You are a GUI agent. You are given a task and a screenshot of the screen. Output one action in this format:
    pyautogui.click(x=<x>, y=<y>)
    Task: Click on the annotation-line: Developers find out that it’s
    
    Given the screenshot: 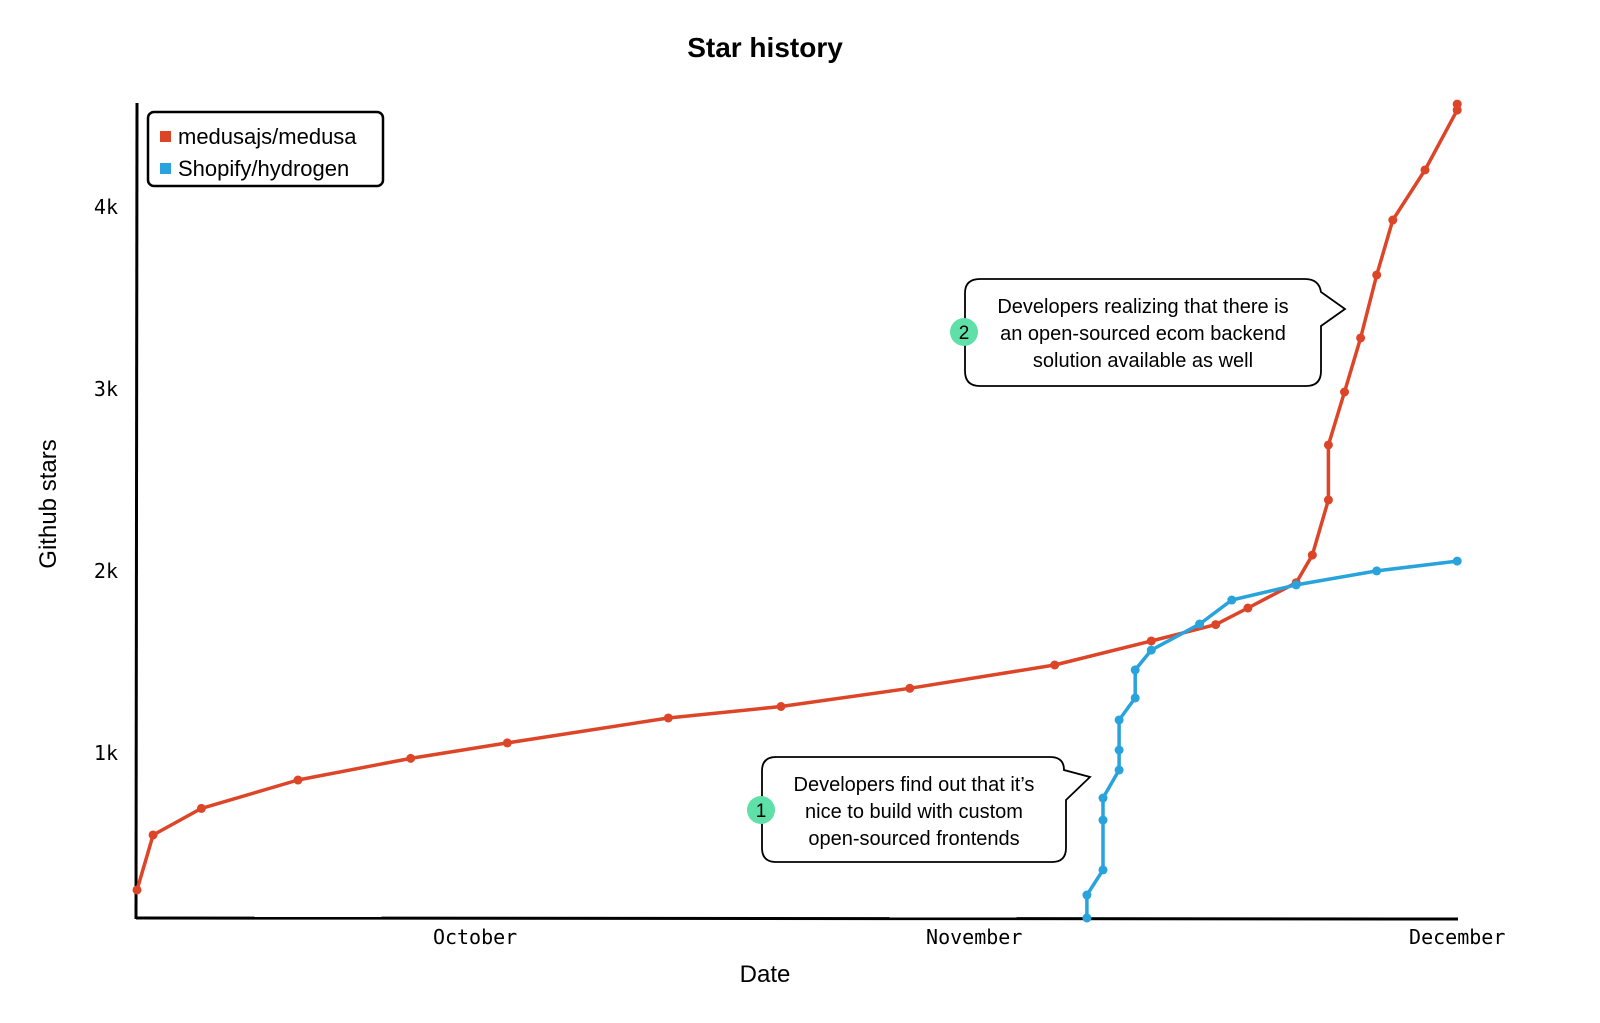 What is the action you would take?
    pyautogui.click(x=914, y=785)
    